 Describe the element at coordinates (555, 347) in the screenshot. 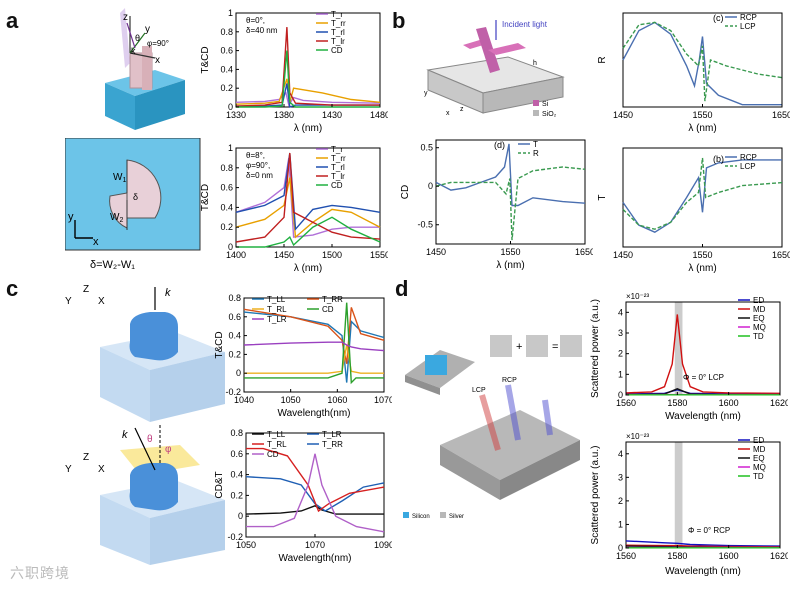

I see `equals-sign: =` at that location.